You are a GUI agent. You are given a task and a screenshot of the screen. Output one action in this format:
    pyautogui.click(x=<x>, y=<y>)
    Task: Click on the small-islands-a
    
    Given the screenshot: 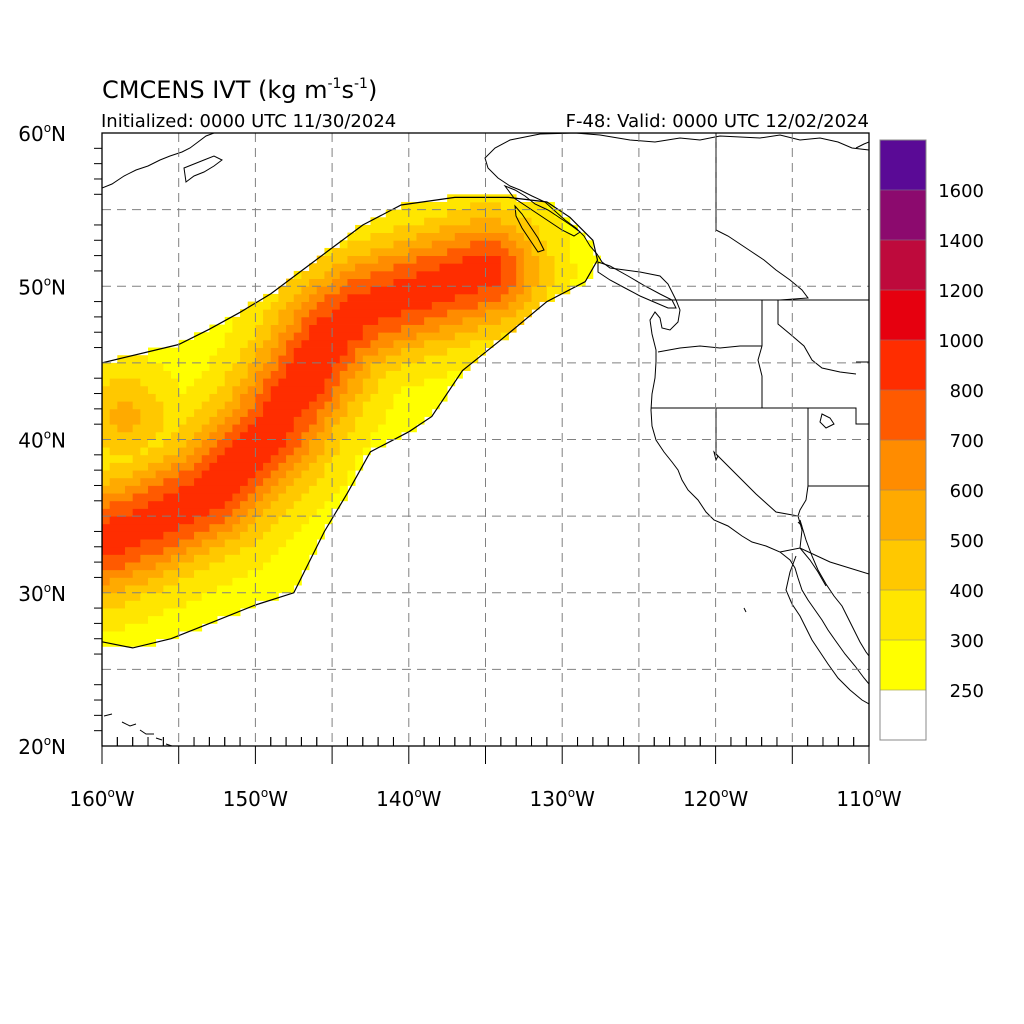 What is the action you would take?
    pyautogui.click(x=862, y=145)
    